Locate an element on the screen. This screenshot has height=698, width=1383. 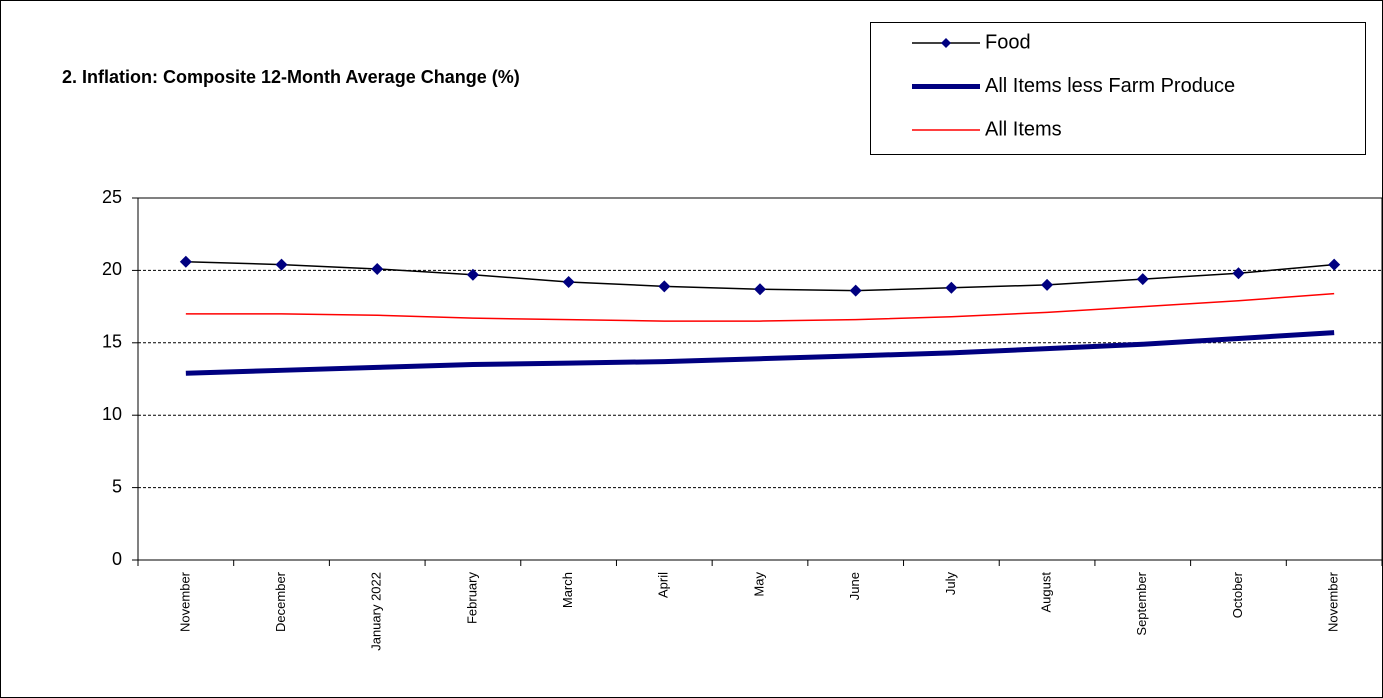
legend-label: All Items is located at coordinates (1023, 129).